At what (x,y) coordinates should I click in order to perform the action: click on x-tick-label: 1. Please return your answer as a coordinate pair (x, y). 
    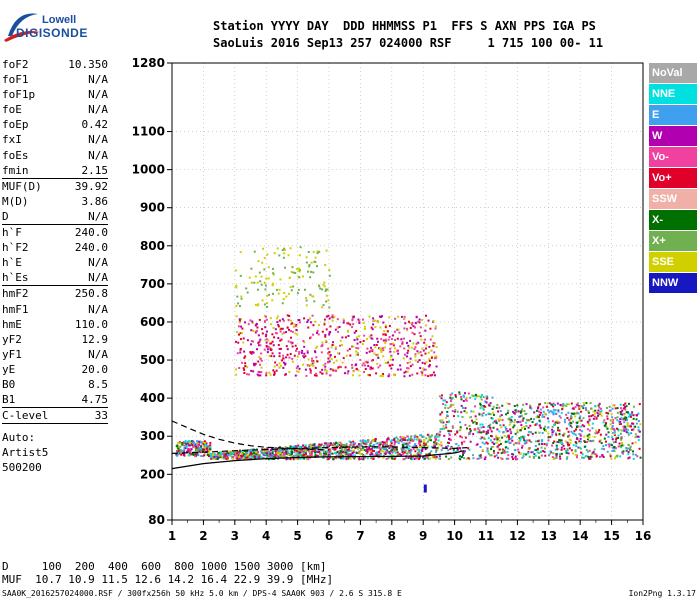
    Looking at the image, I should click on (172, 536).